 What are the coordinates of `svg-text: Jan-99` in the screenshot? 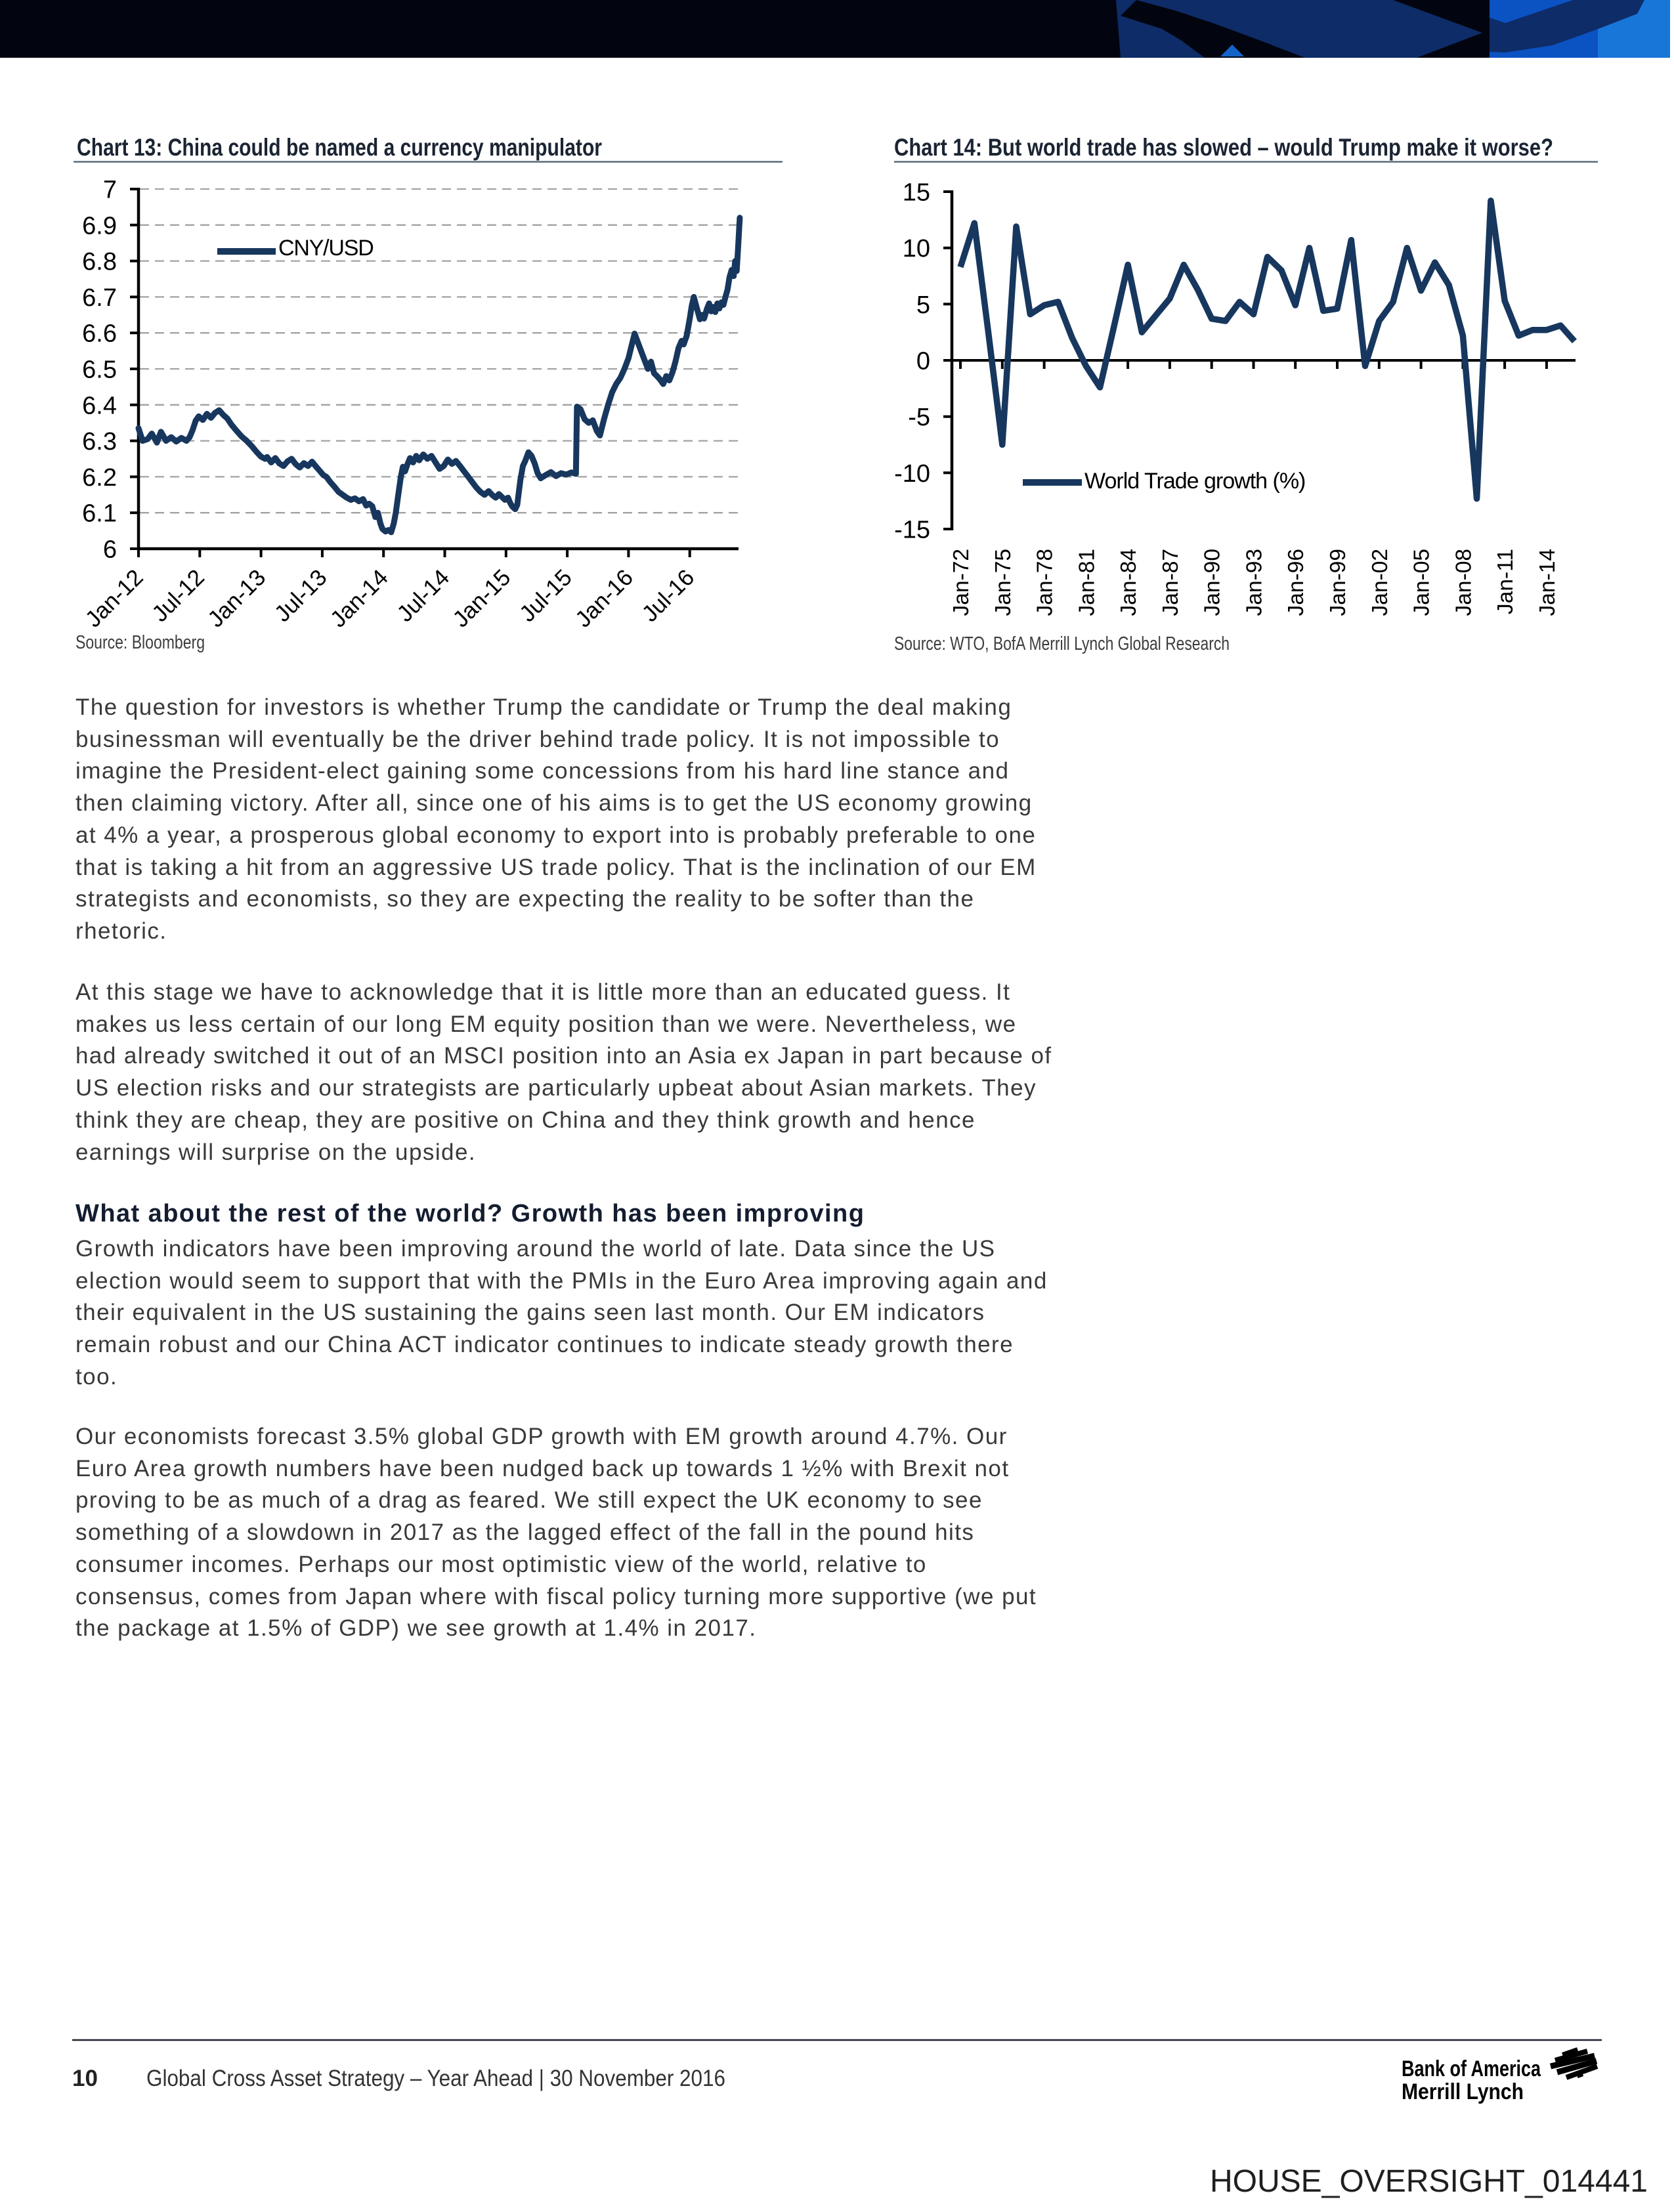 It's located at (1338, 583).